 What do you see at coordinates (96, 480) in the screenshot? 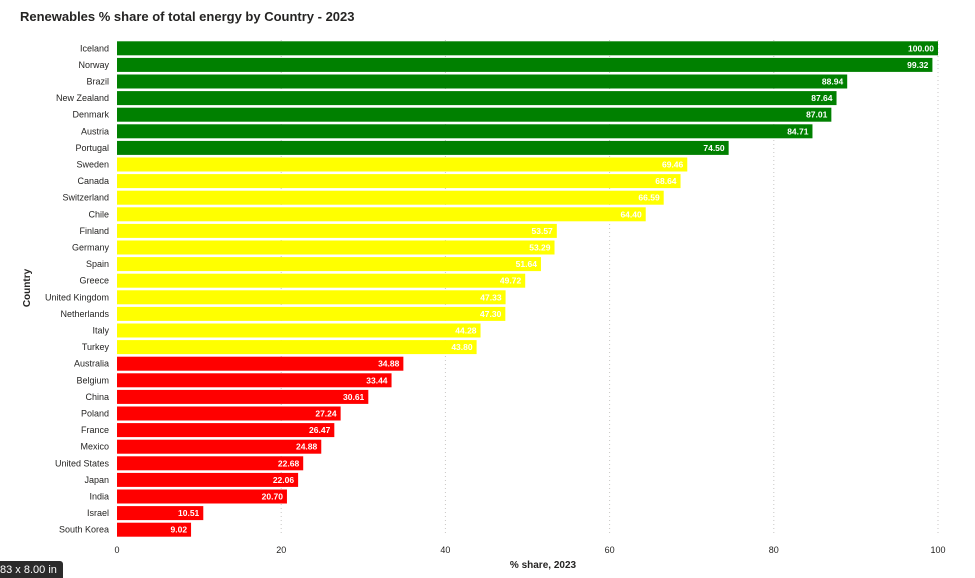
I see `y-tick-label: Japan` at bounding box center [96, 480].